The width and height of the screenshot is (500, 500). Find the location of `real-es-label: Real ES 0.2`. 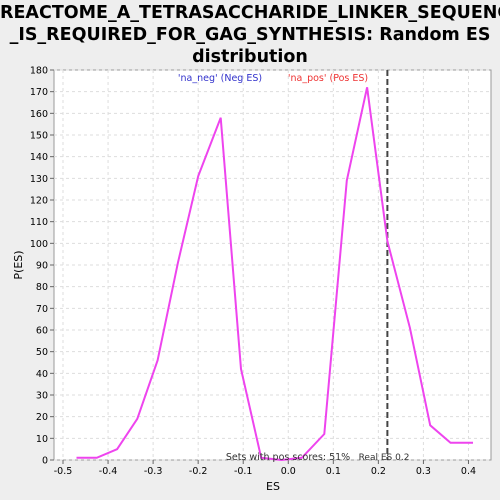

real-es-label: Real ES 0.2 is located at coordinates (384, 458).